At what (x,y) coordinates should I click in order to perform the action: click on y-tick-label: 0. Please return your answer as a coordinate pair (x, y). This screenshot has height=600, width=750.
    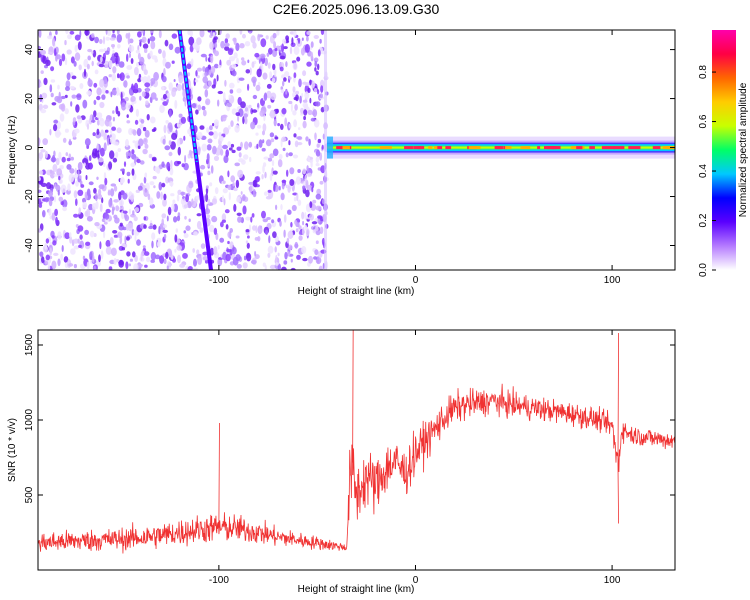
    Looking at the image, I should click on (29, 147).